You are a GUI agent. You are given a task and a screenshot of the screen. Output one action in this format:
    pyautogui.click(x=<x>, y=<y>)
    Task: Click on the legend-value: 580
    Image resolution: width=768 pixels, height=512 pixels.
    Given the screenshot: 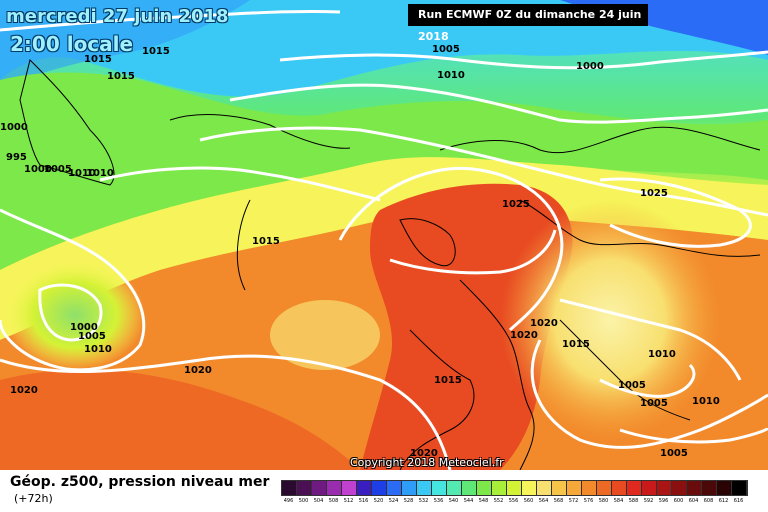 What is the action you would take?
    pyautogui.click(x=603, y=501)
    